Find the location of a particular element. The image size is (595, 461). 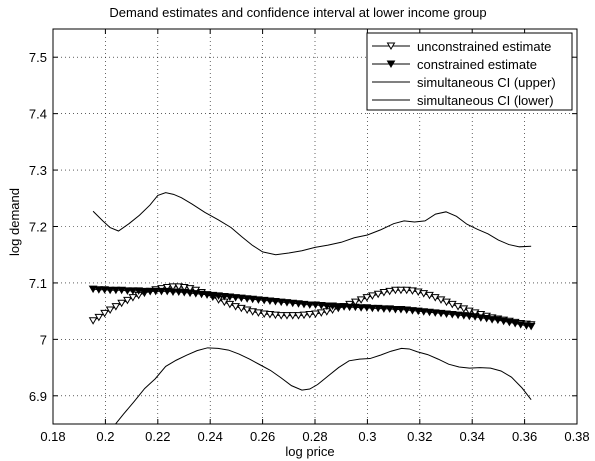

y-tick-label: 7 is located at coordinates (43, 339).